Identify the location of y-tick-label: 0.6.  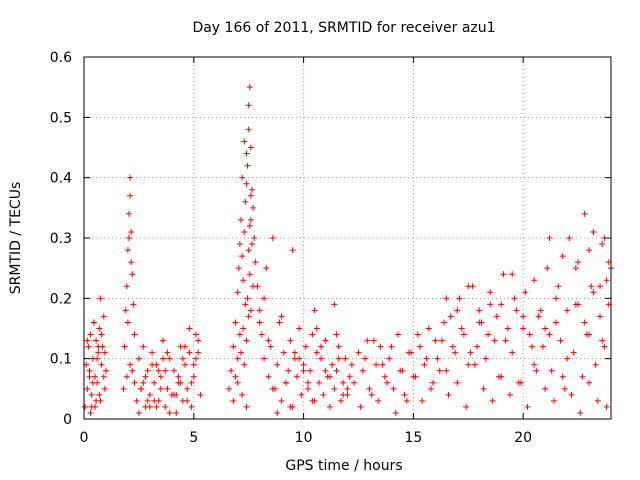
(61, 58).